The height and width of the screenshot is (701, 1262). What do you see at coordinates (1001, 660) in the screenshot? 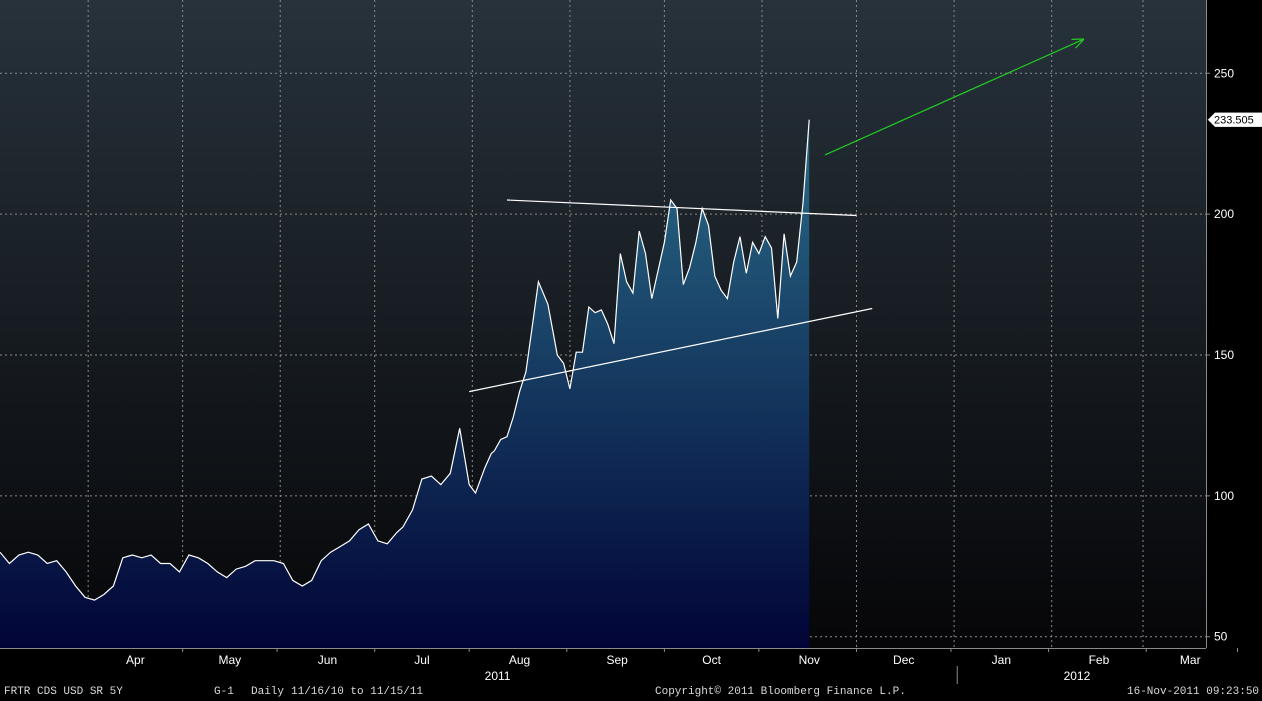
I see `x-tick-label: Jan` at bounding box center [1001, 660].